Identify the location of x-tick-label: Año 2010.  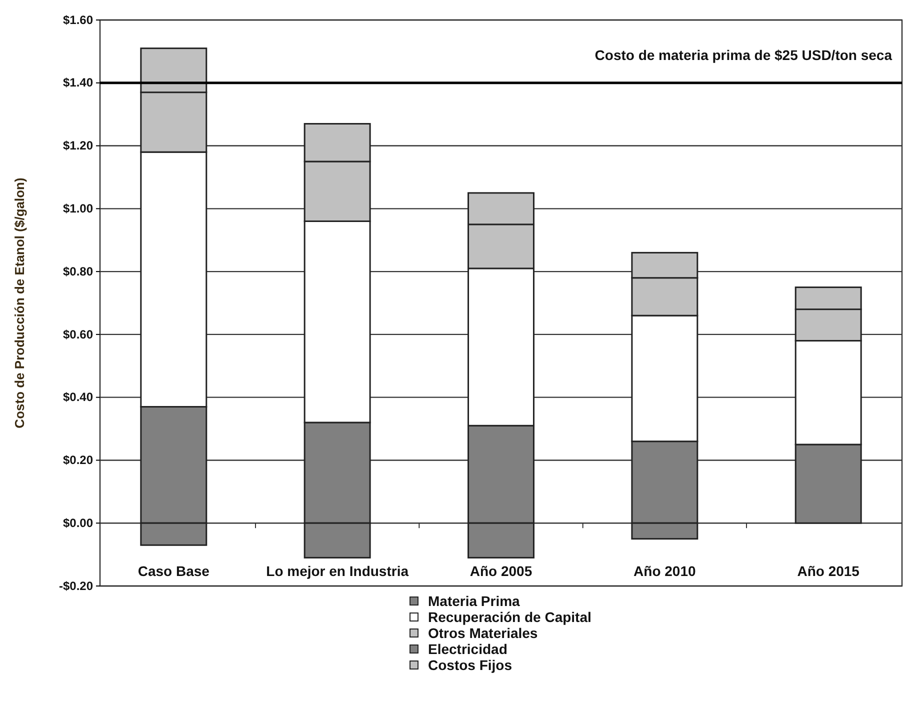
(665, 571).